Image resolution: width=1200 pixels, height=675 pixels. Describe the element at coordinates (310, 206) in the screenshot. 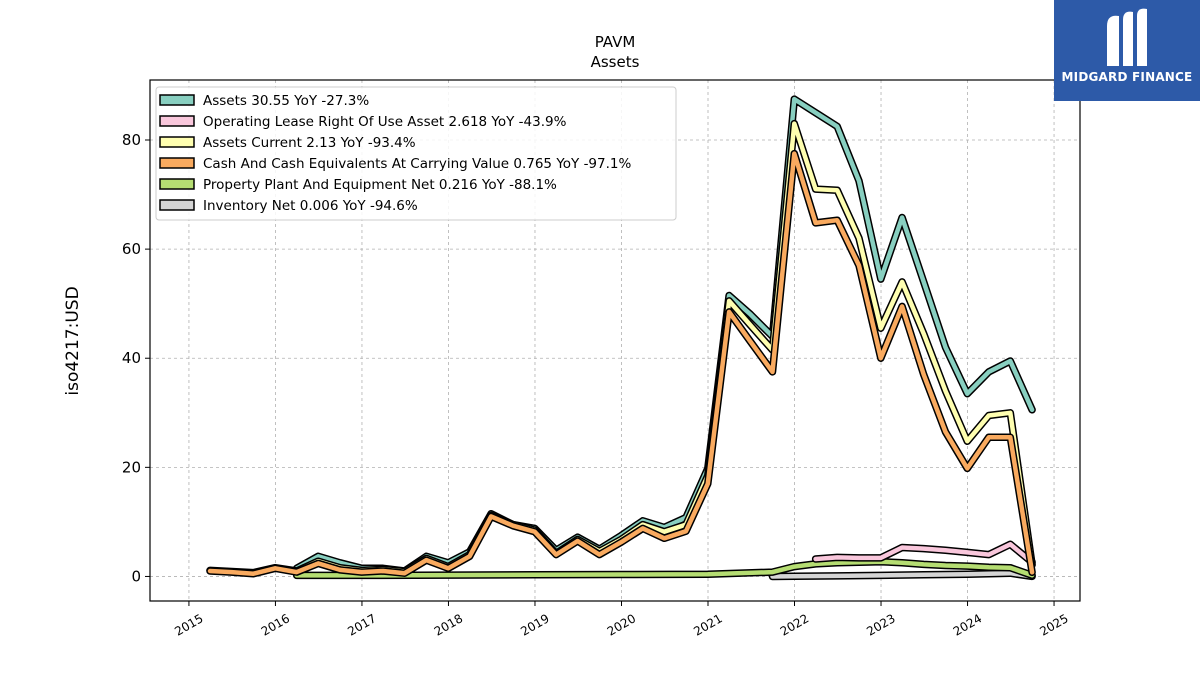

I see `legend-entry: Inventory Net 0.006 YoY -94.6%` at that location.